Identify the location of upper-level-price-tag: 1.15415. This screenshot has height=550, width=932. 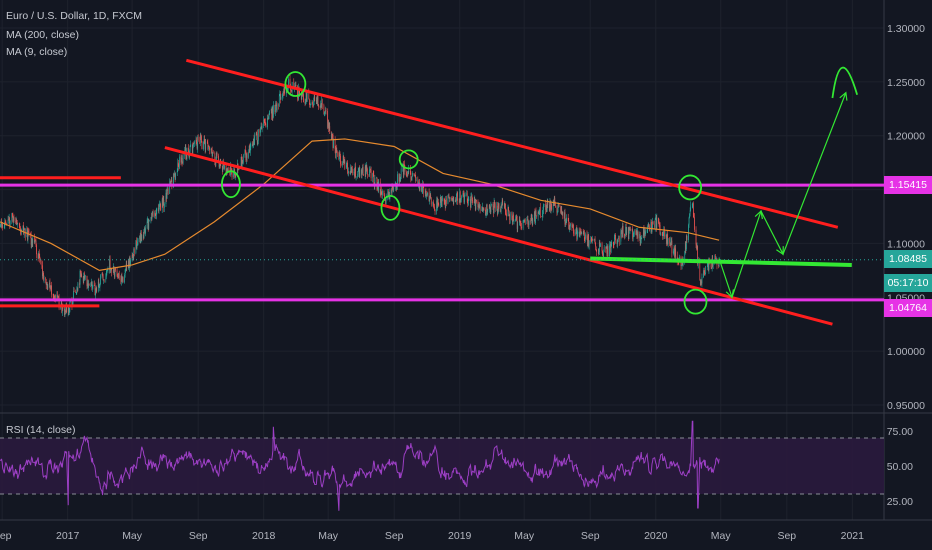
(908, 185).